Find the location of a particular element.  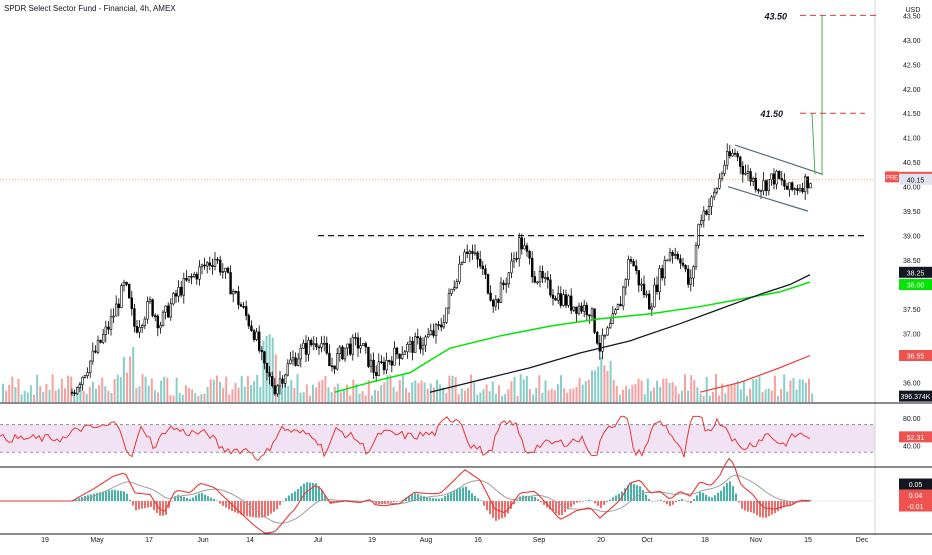

channel-lower-line is located at coordinates (768, 199).